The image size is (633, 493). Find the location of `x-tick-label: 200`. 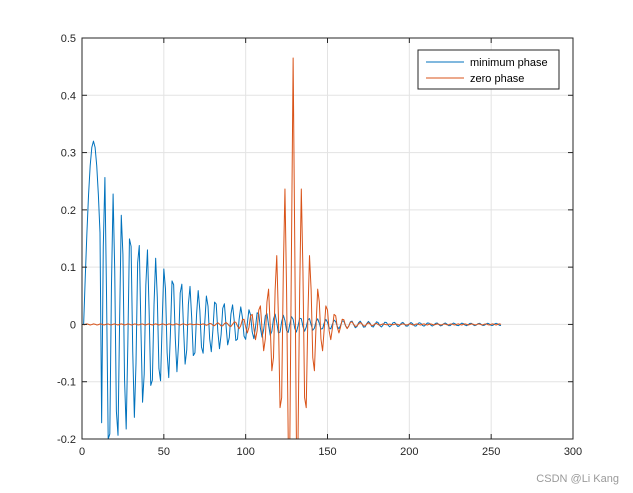

x-tick-label: 200 is located at coordinates (409, 452).